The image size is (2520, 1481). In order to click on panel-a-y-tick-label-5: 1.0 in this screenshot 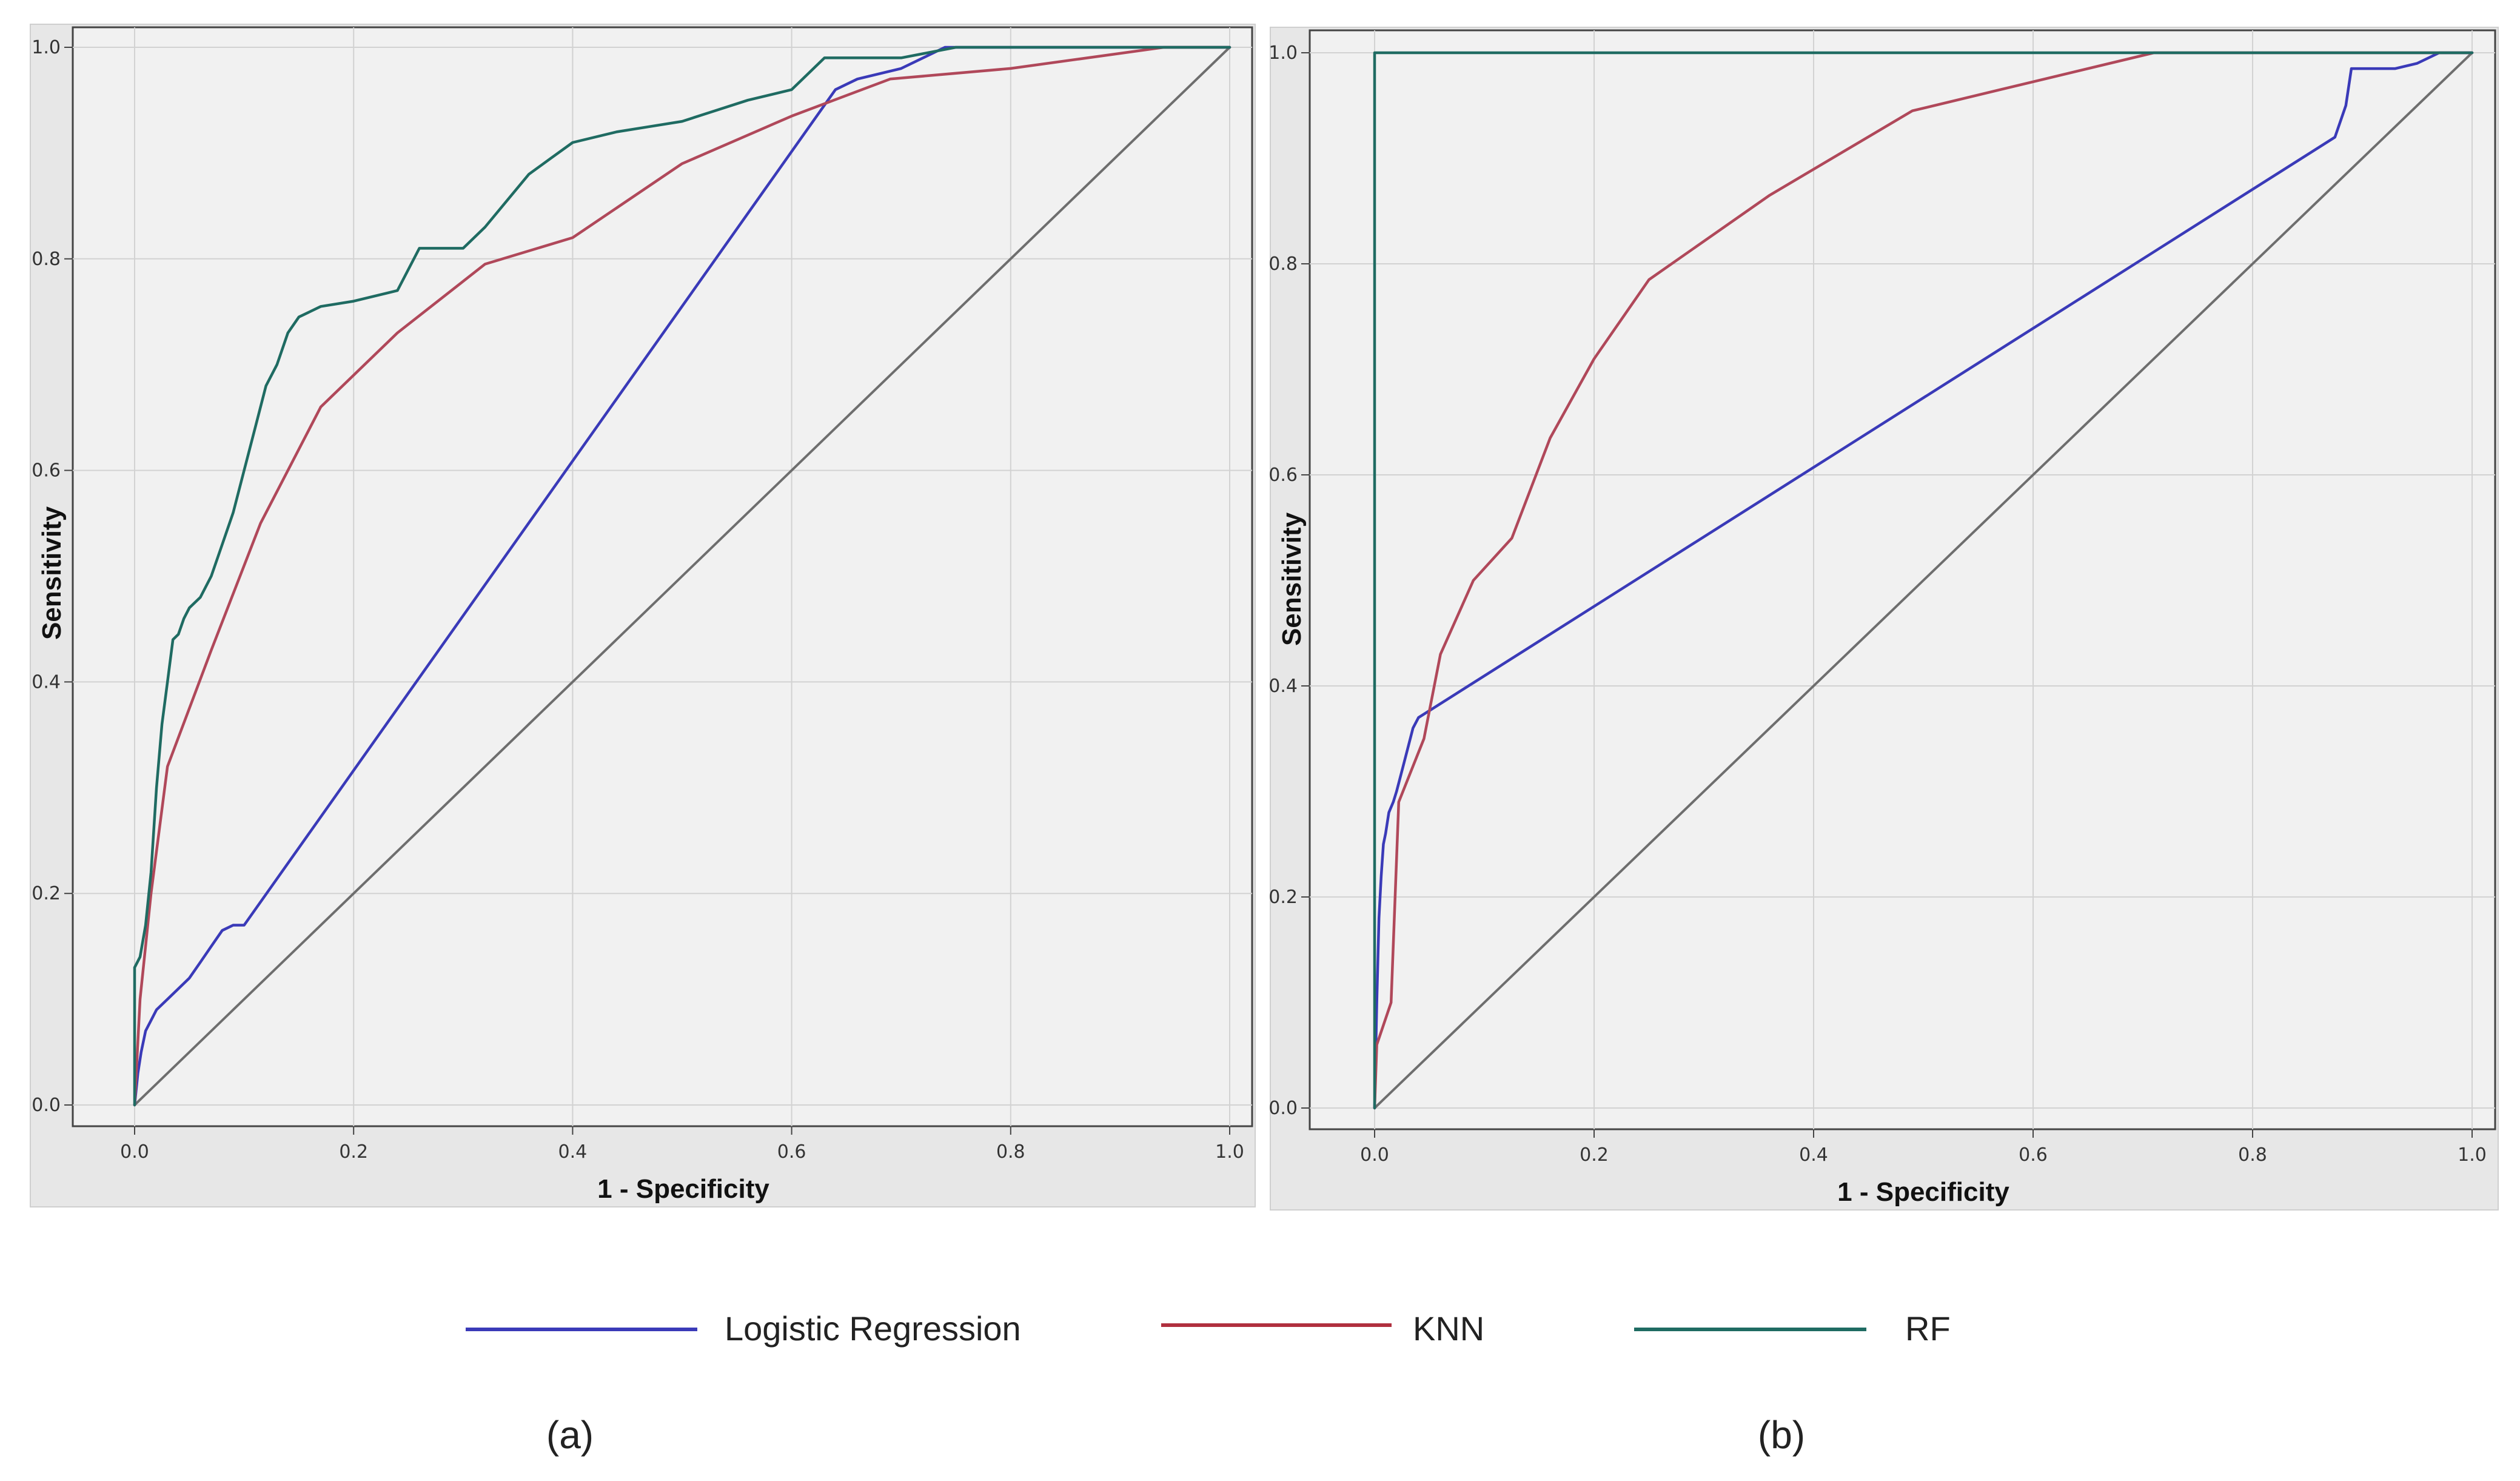, I will do `click(46, 47)`.